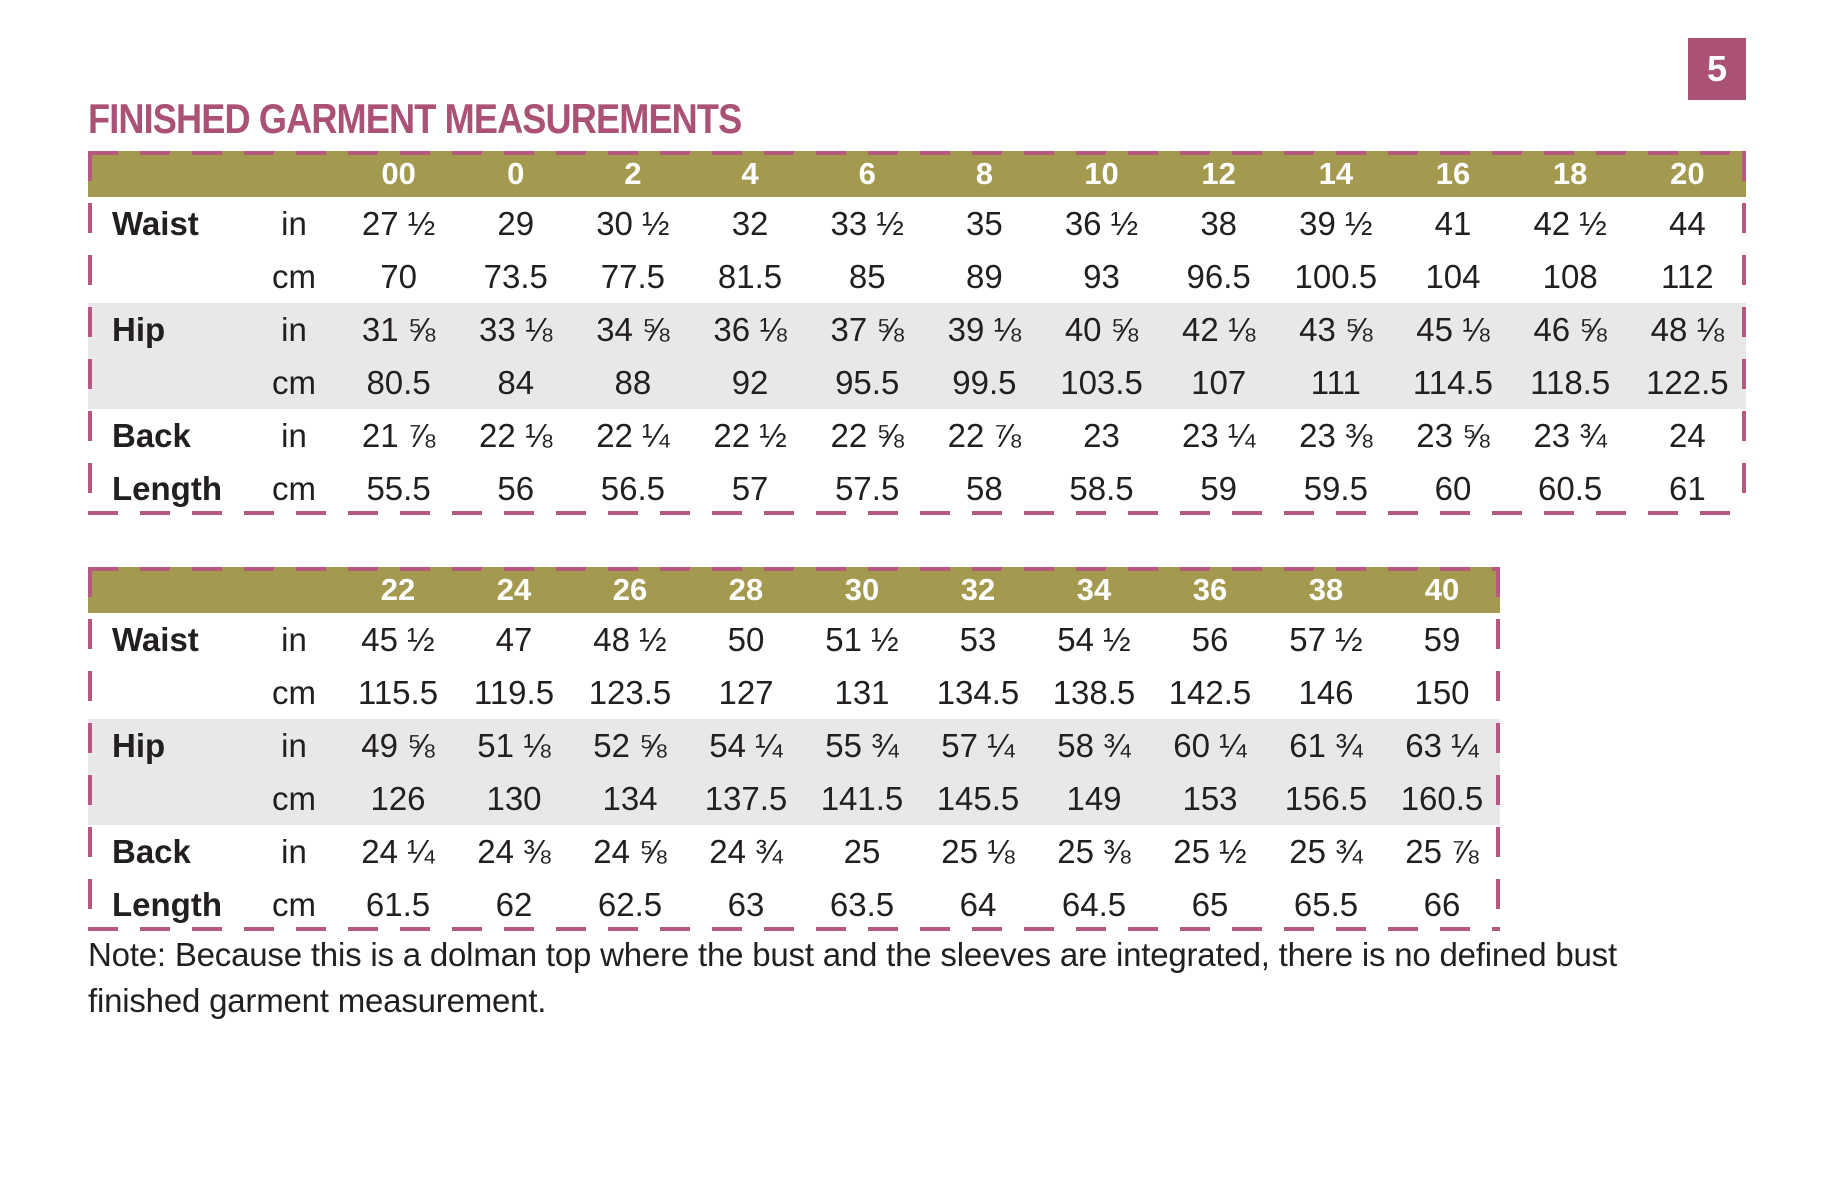 The height and width of the screenshot is (1180, 1822). Describe the element at coordinates (630, 851) in the screenshot. I see `value-cell: 24 ⅝` at that location.